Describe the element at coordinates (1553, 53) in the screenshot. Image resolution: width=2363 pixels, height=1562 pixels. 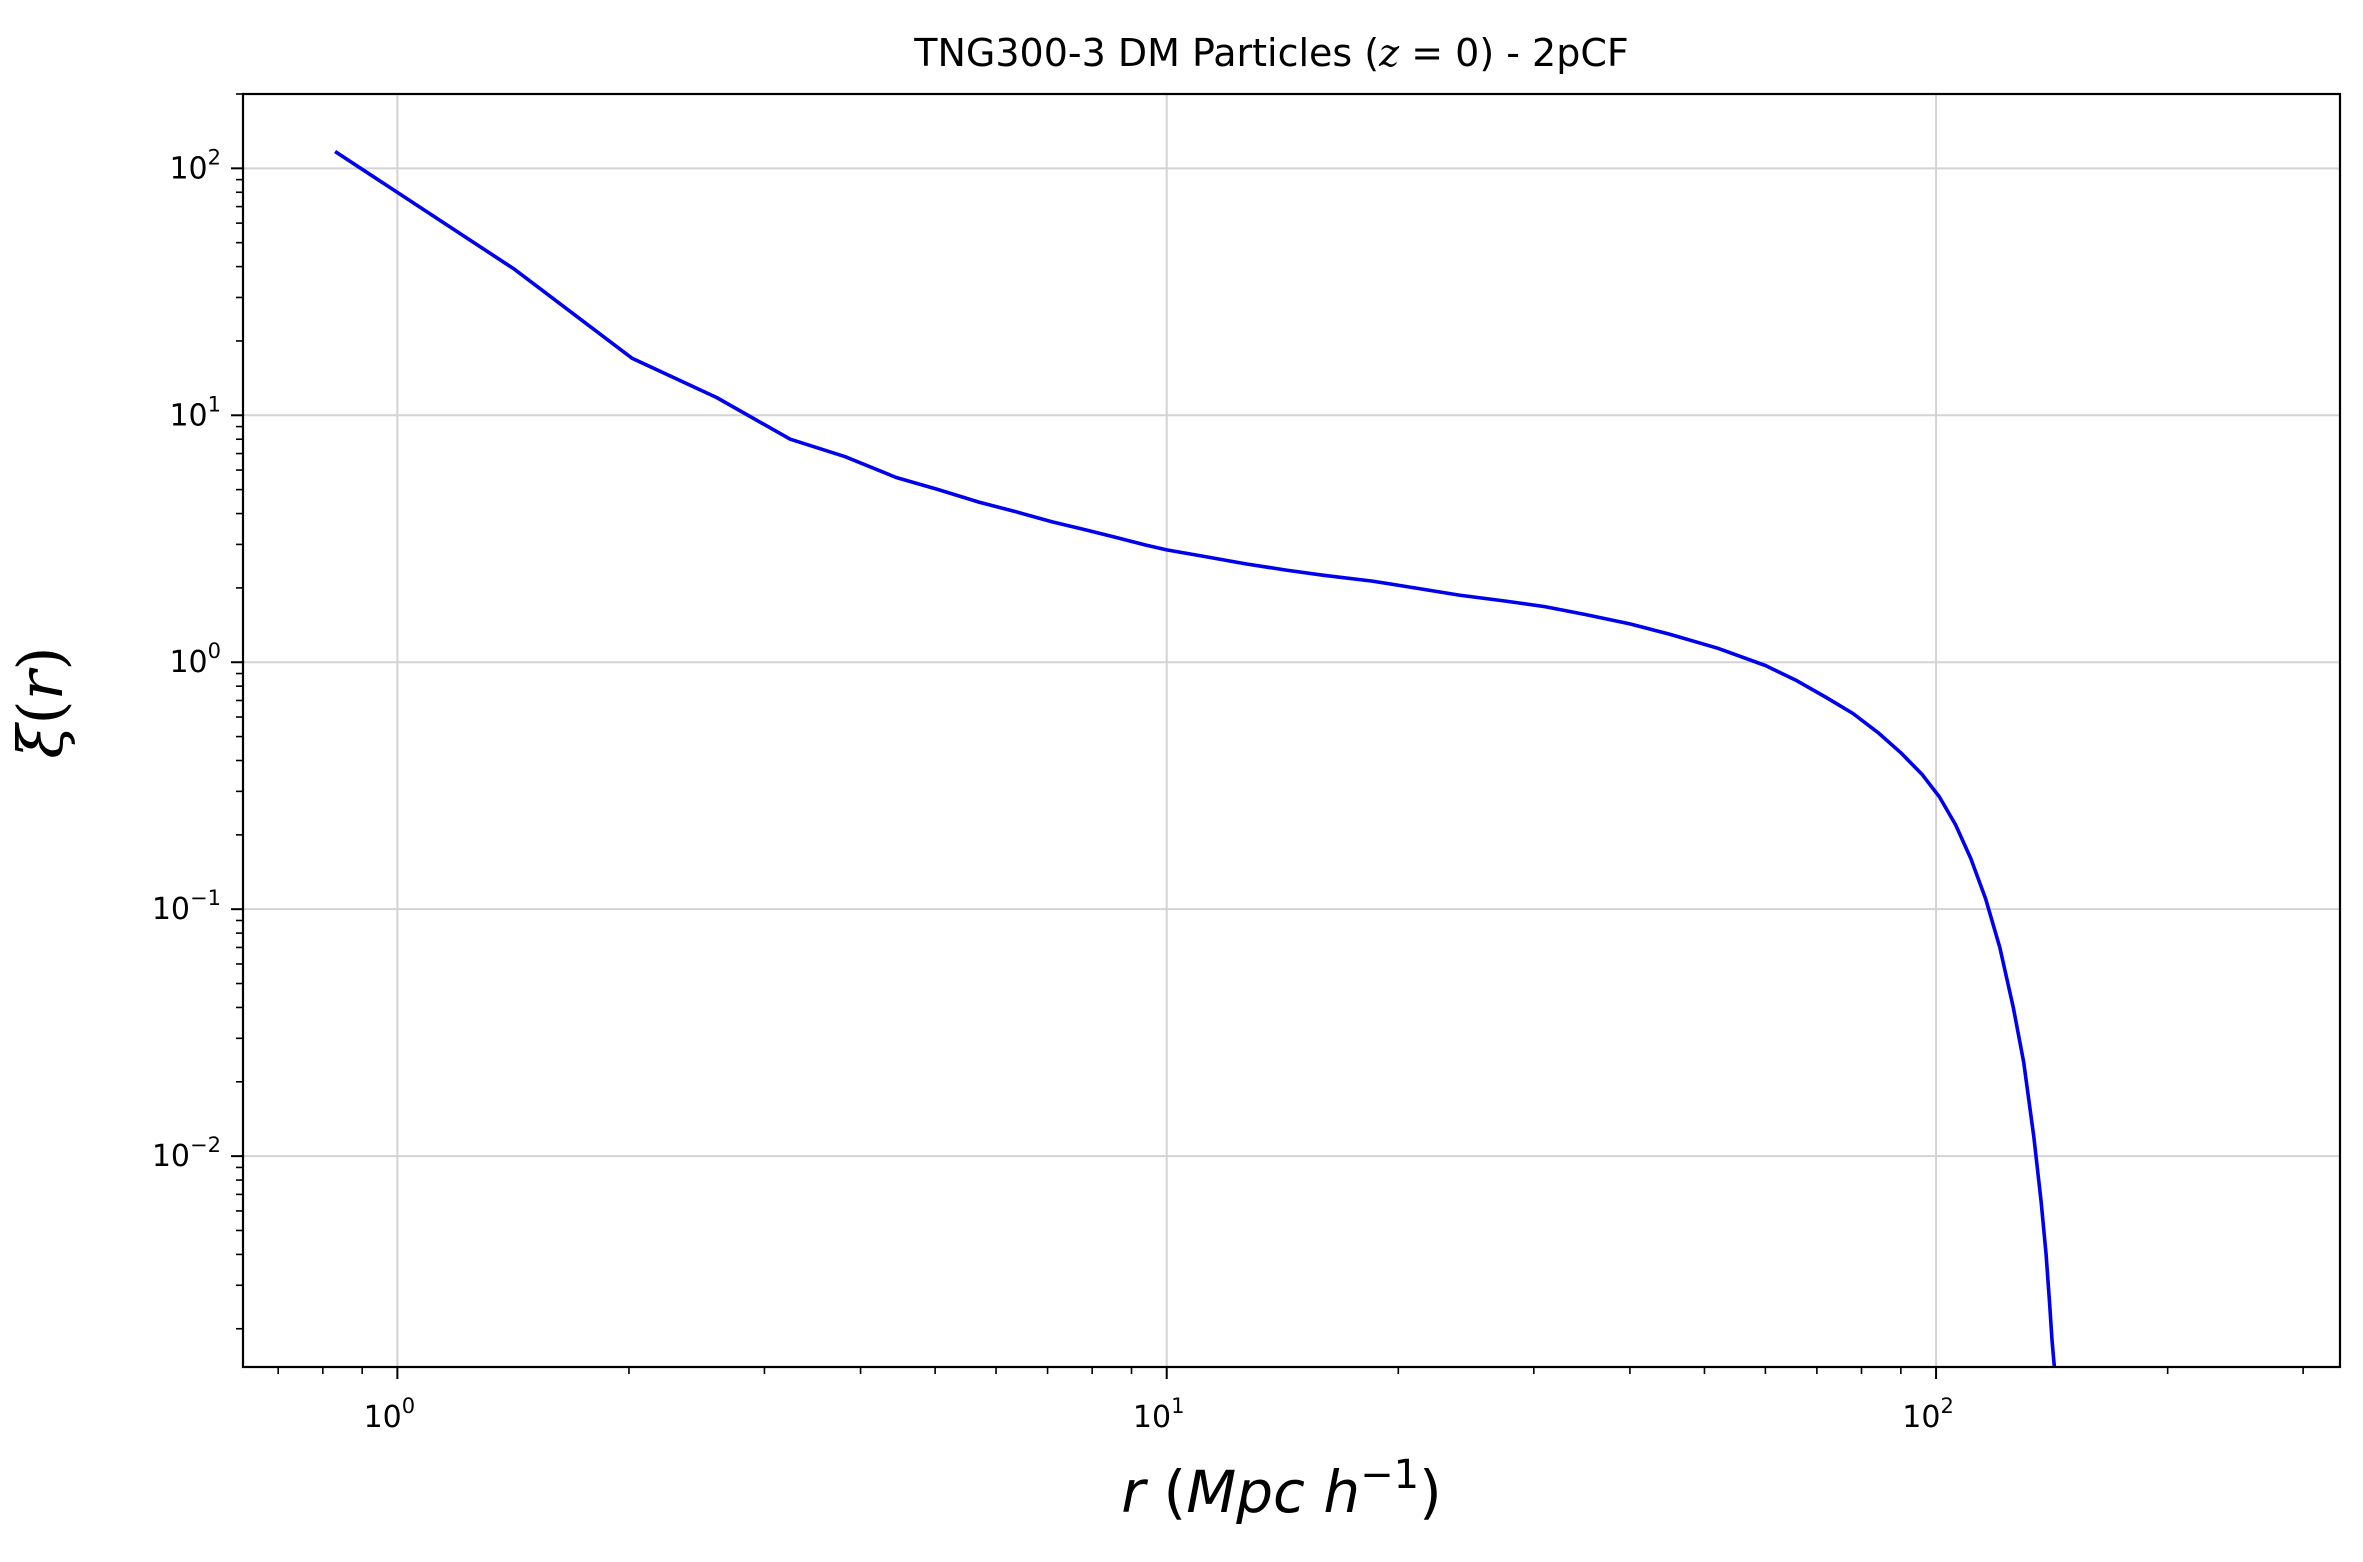
I see `title-post: ) - 2pCF` at that location.